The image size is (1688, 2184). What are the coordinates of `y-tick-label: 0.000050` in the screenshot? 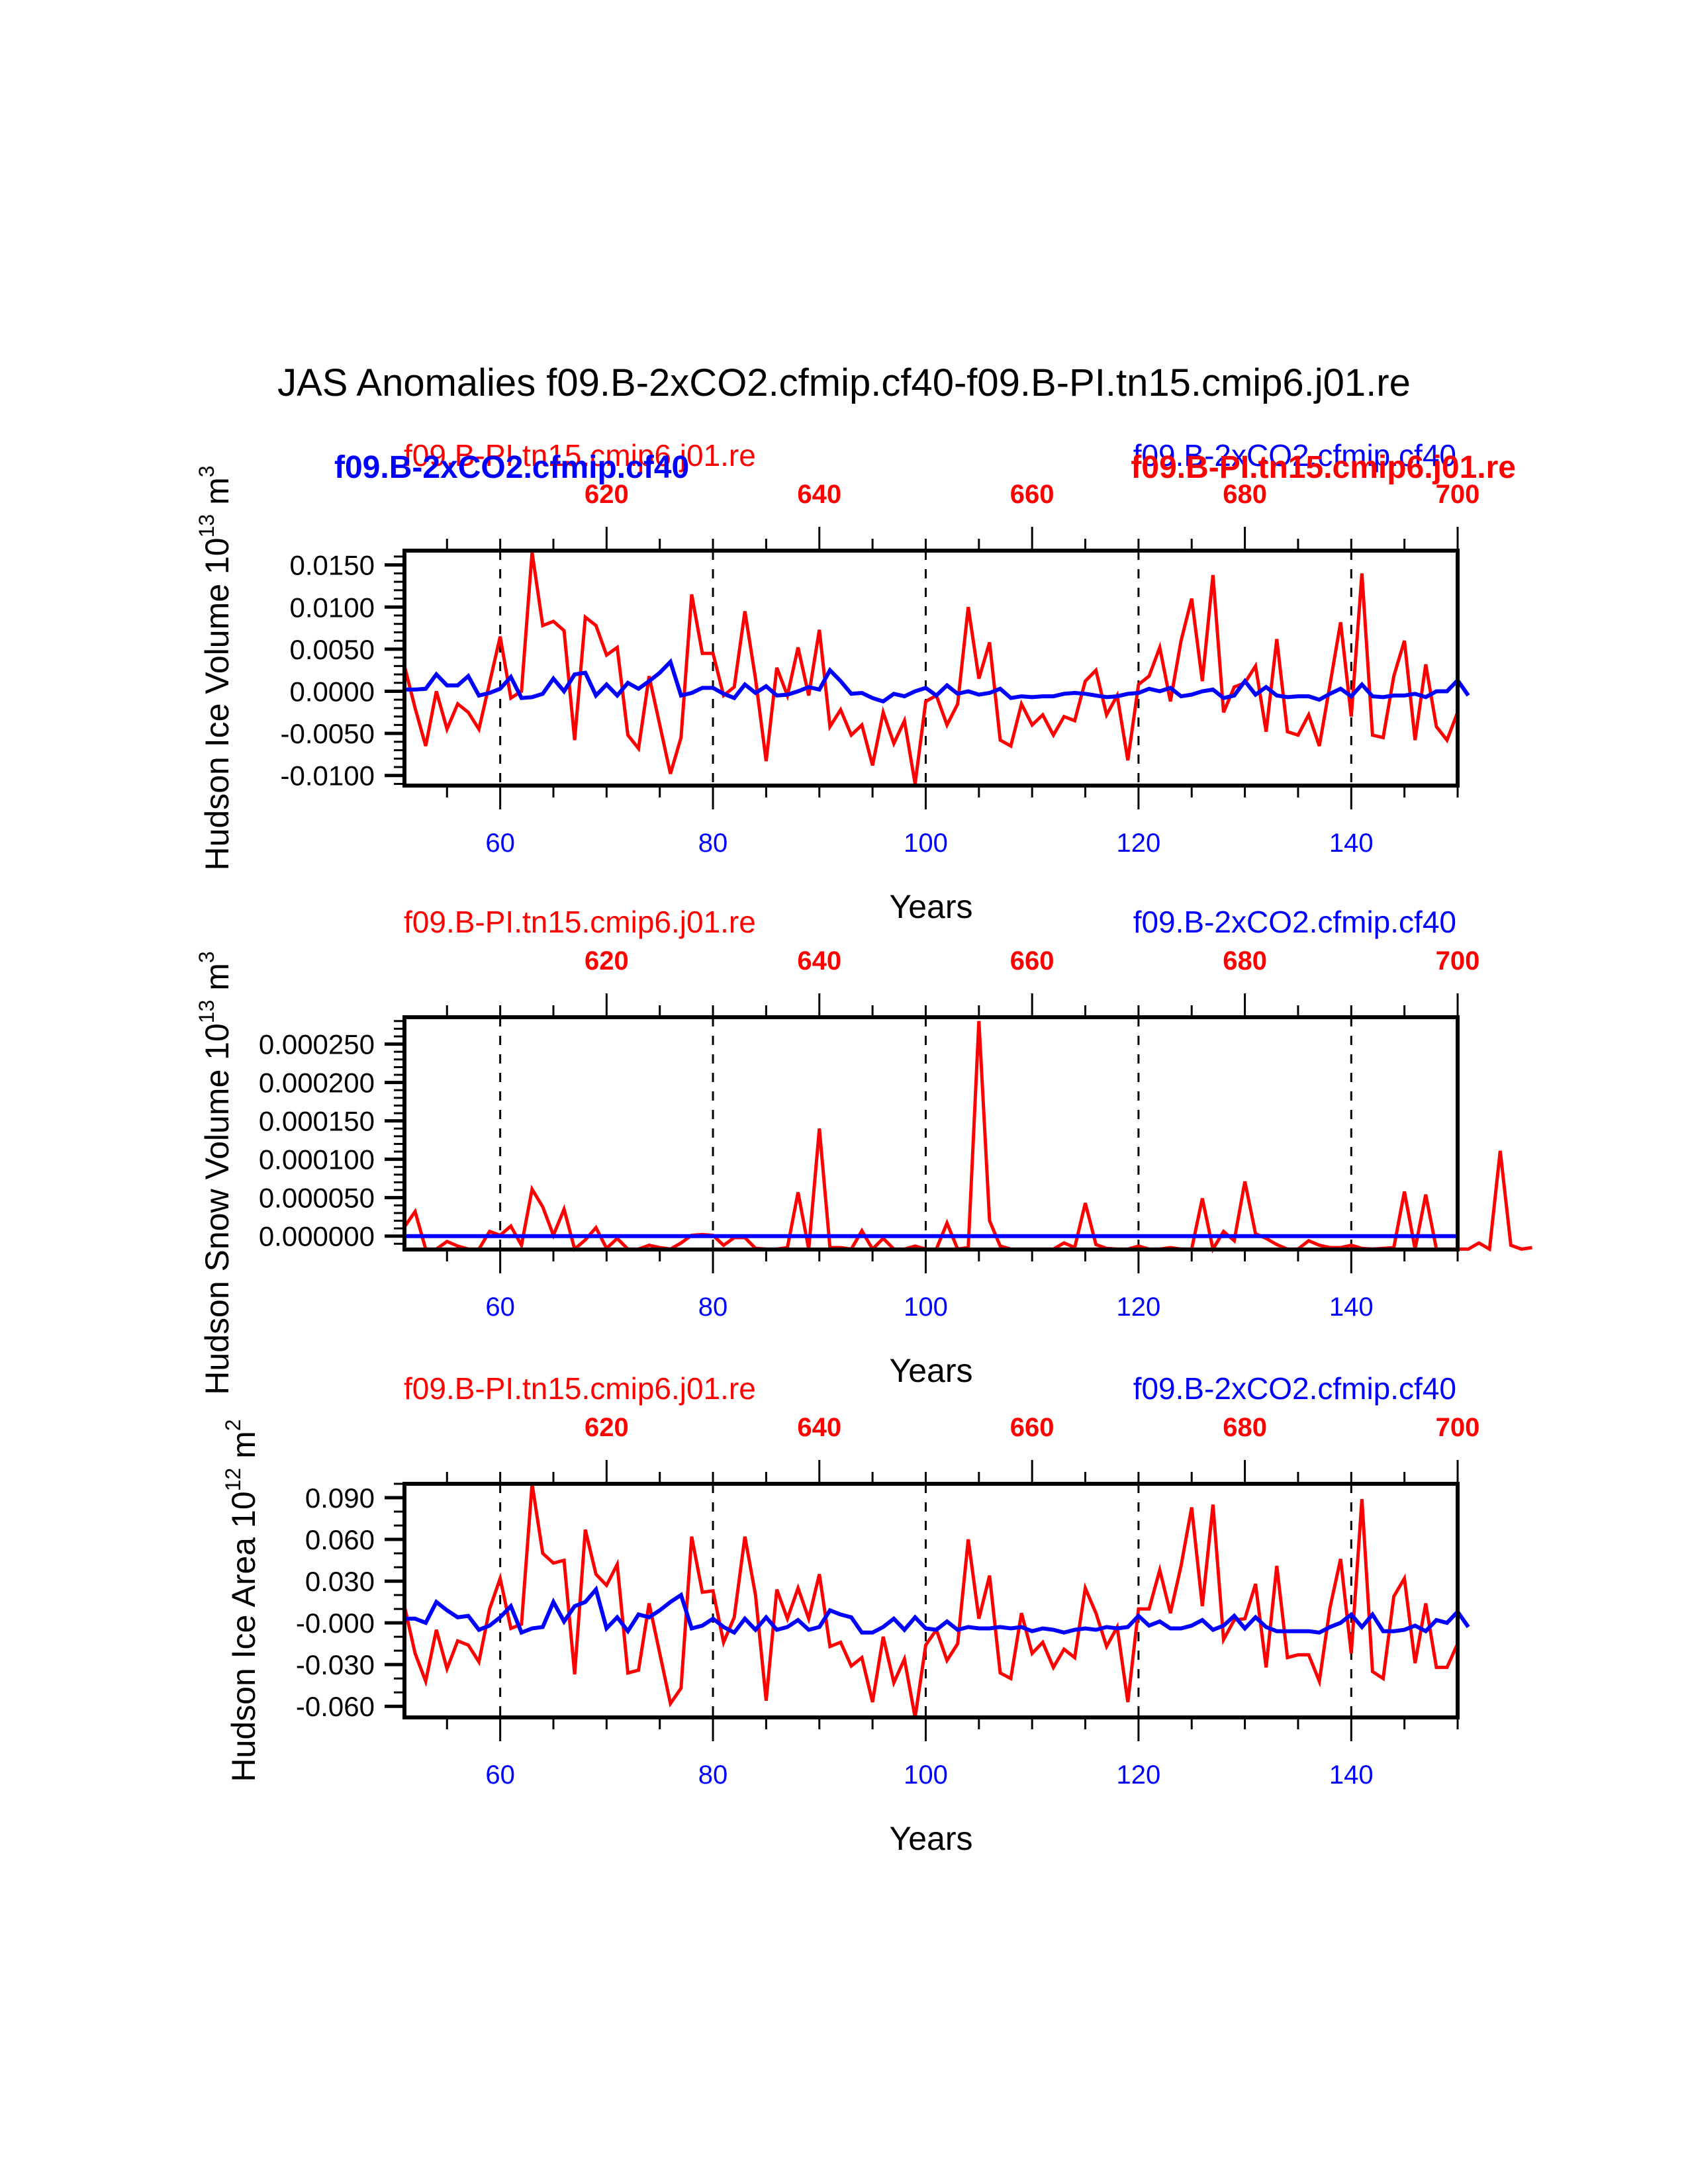 It's located at (317, 1198).